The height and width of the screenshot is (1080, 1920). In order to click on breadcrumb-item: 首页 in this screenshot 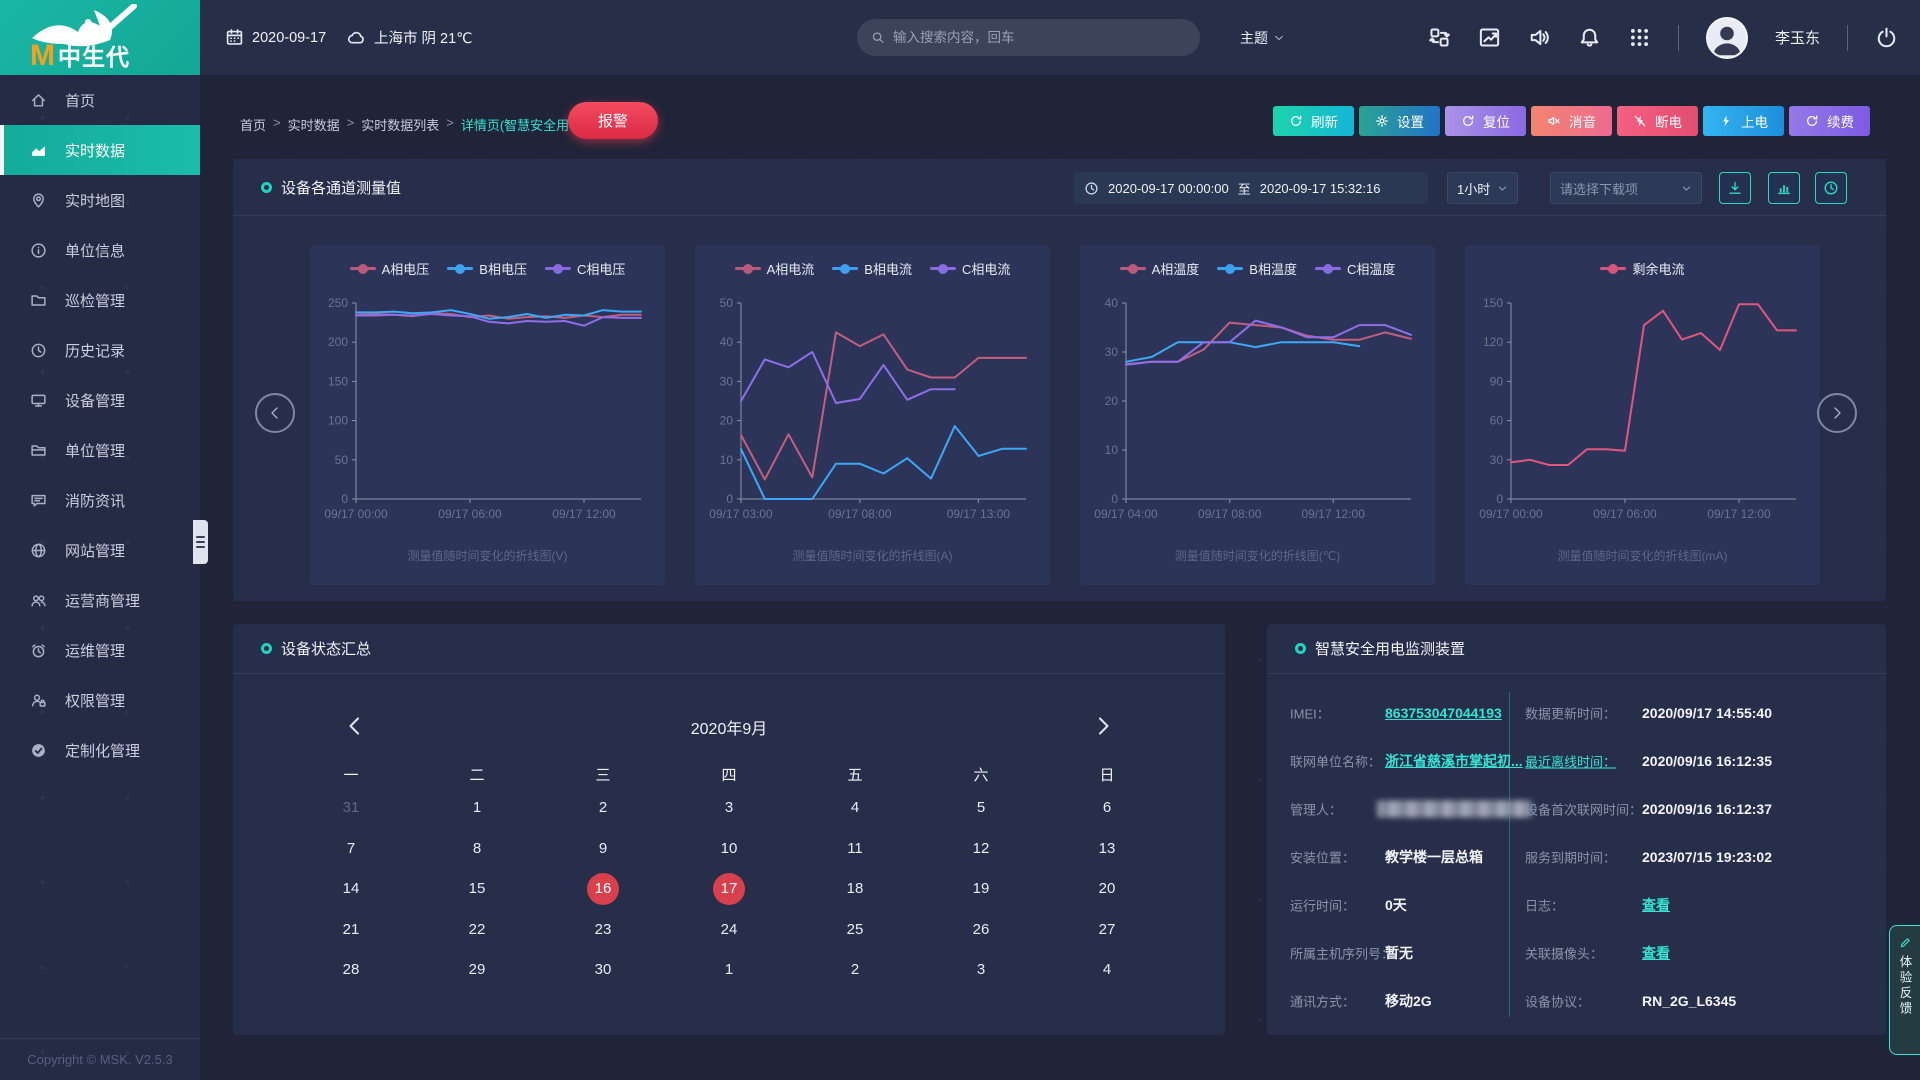, I will do `click(253, 125)`.